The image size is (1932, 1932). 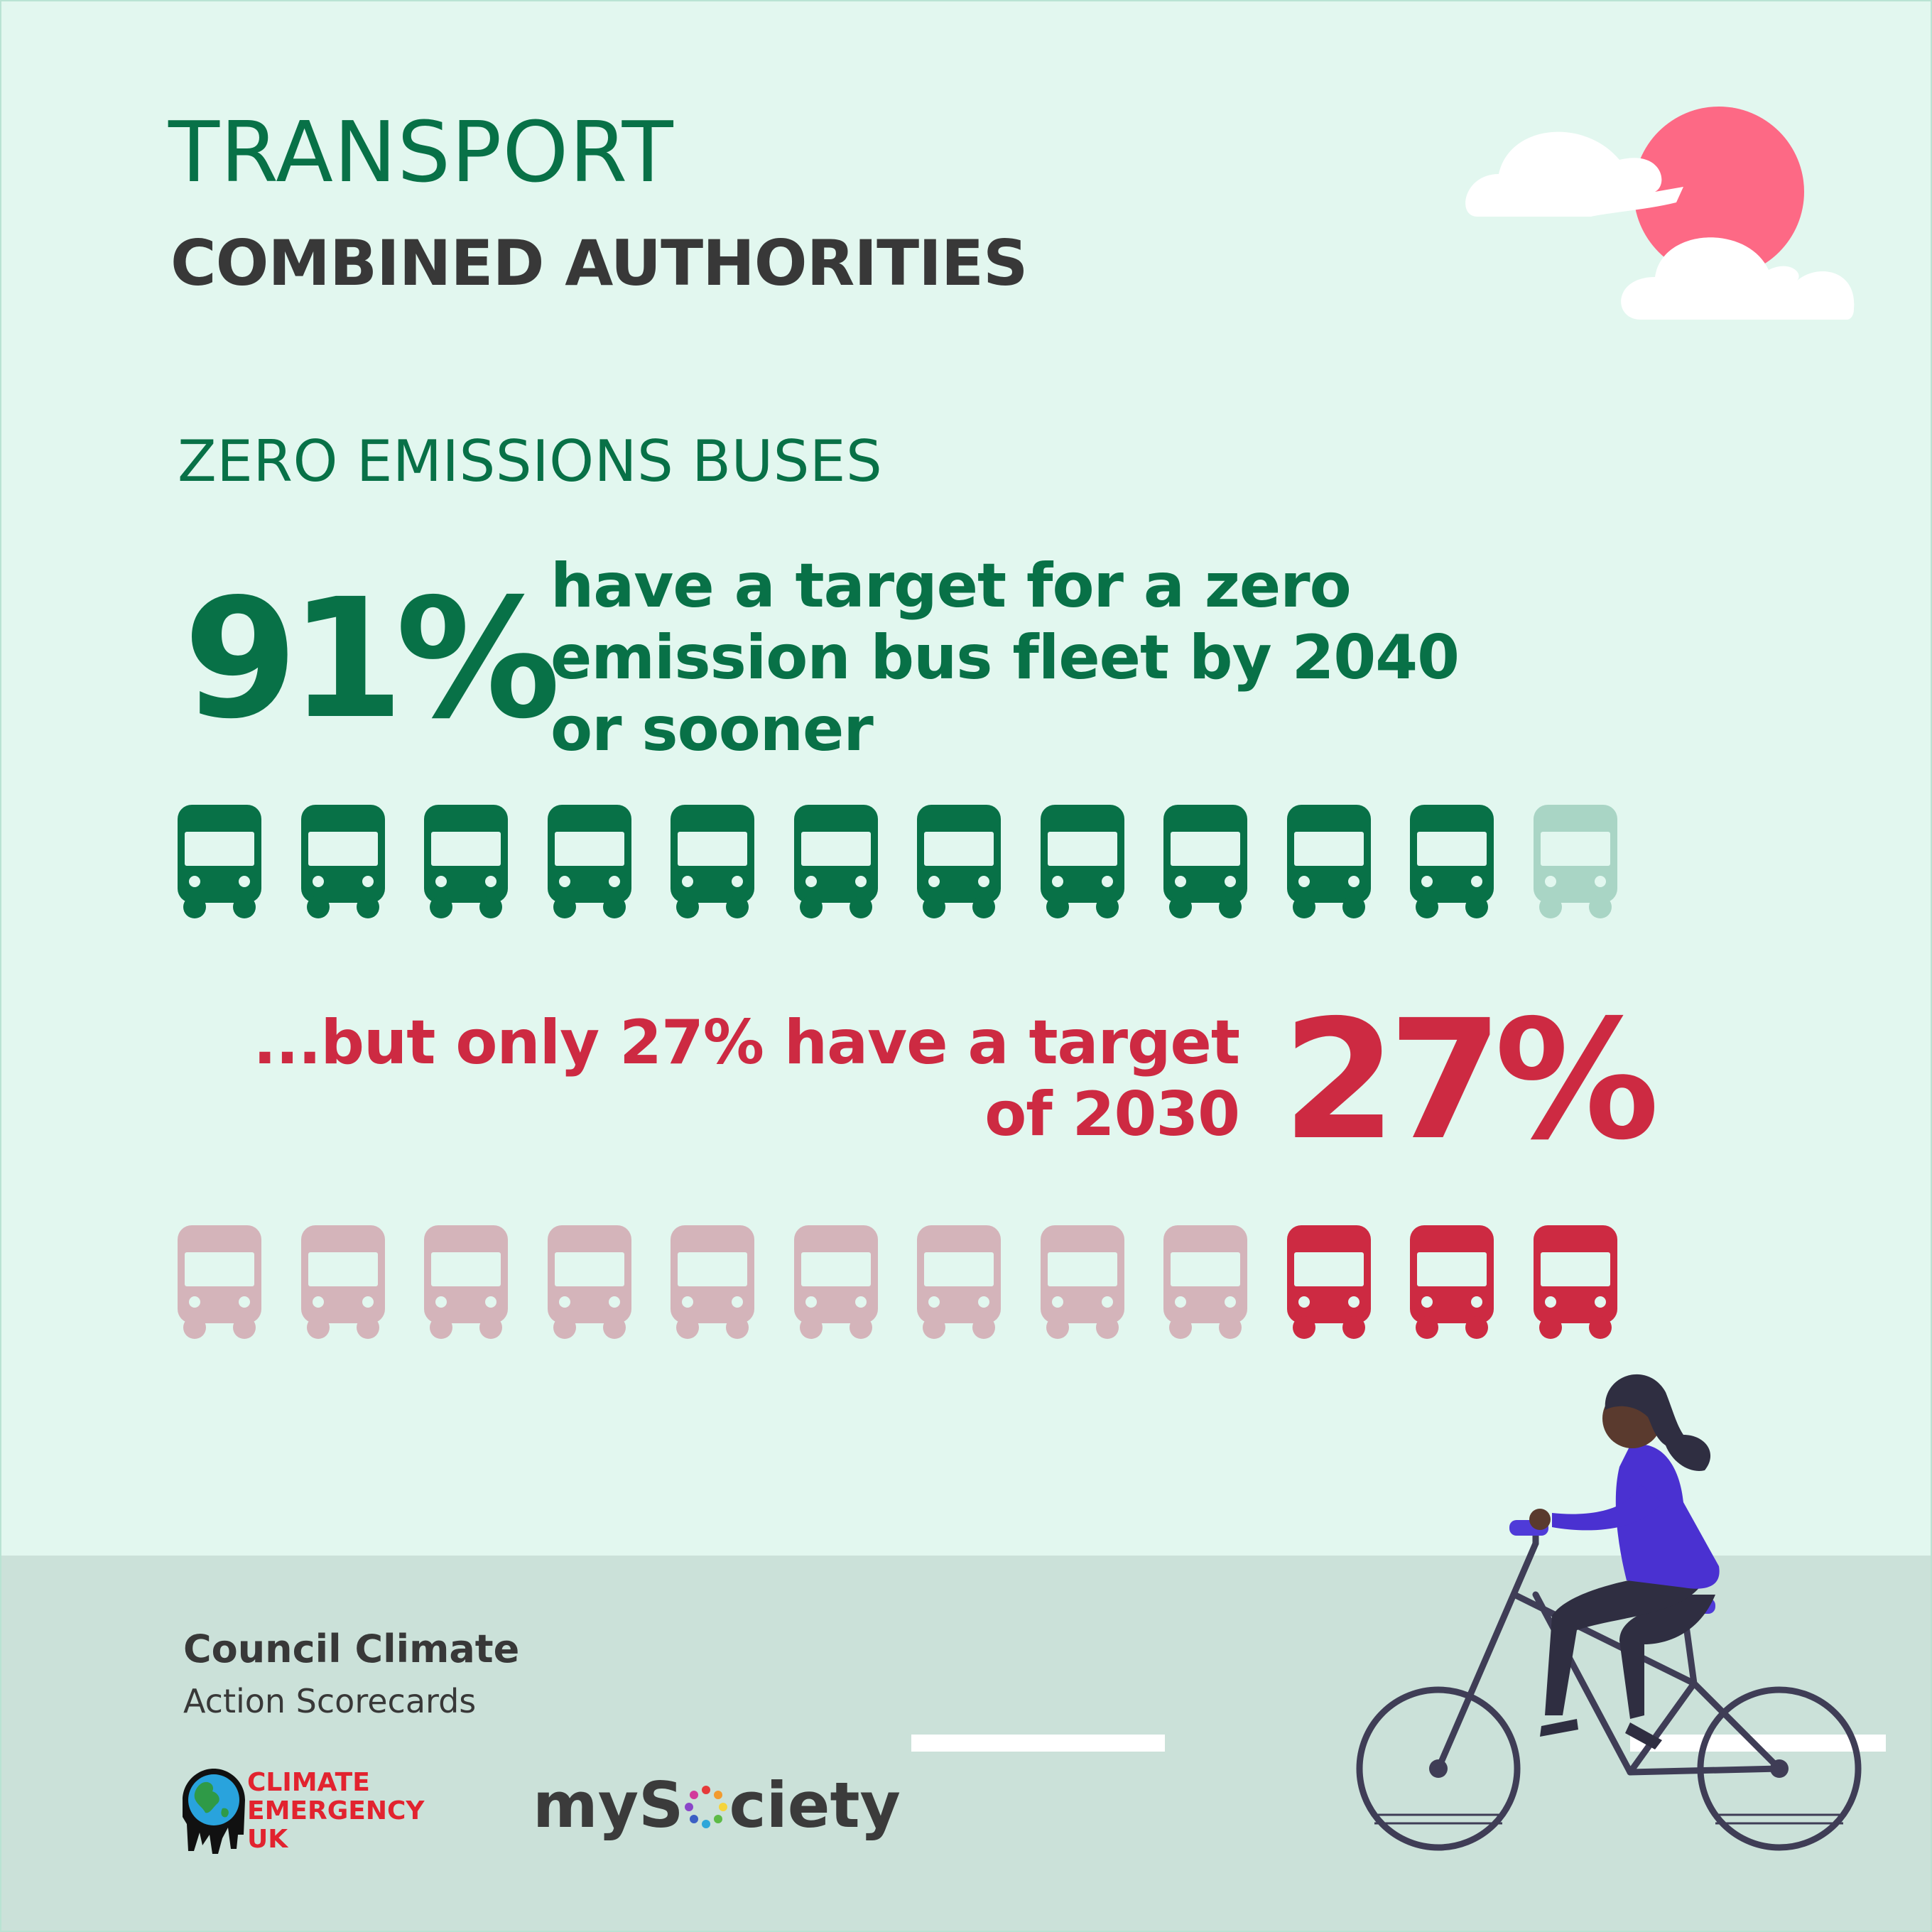 I want to click on mysociety-logo: myS ciety, so click(x=717, y=1805).